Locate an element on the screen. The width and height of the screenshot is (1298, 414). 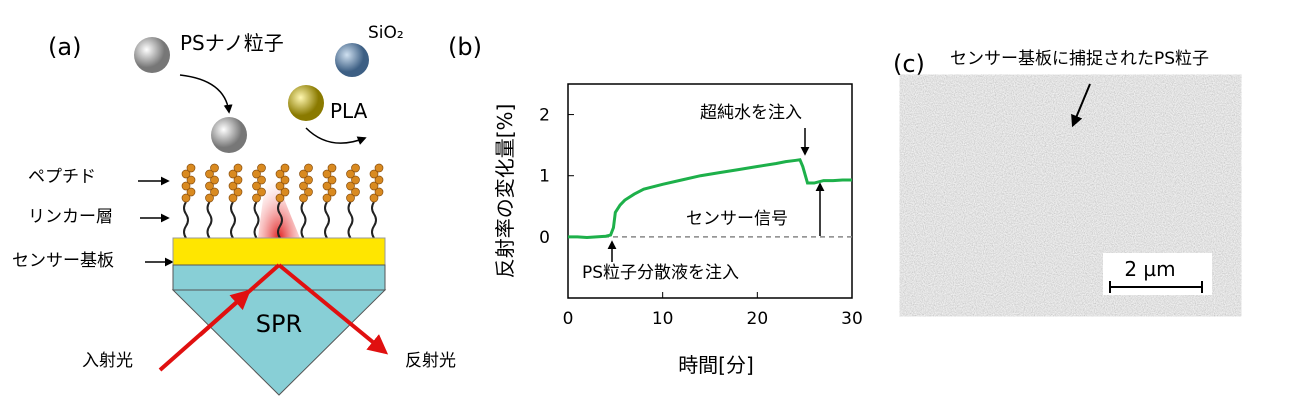
y-tick-label: 1 is located at coordinates (544, 177).